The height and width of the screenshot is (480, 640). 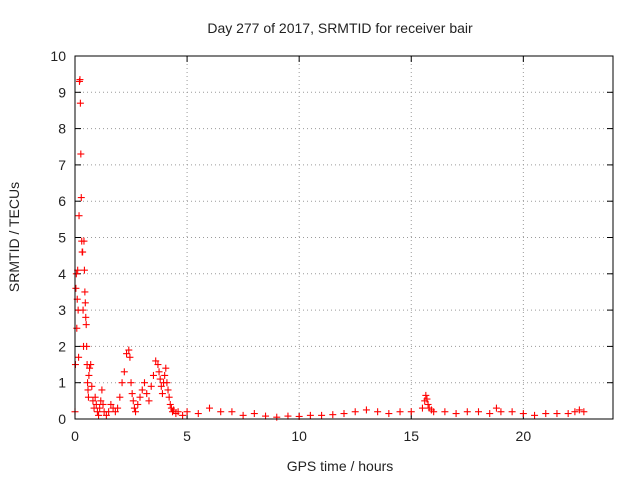 What do you see at coordinates (58, 56) in the screenshot?
I see `y-tick-label: 10` at bounding box center [58, 56].